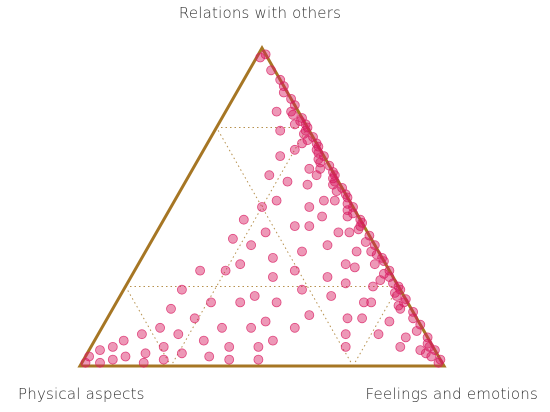  I want to click on vertex-label-right: Feelings and emotions, so click(451, 394).